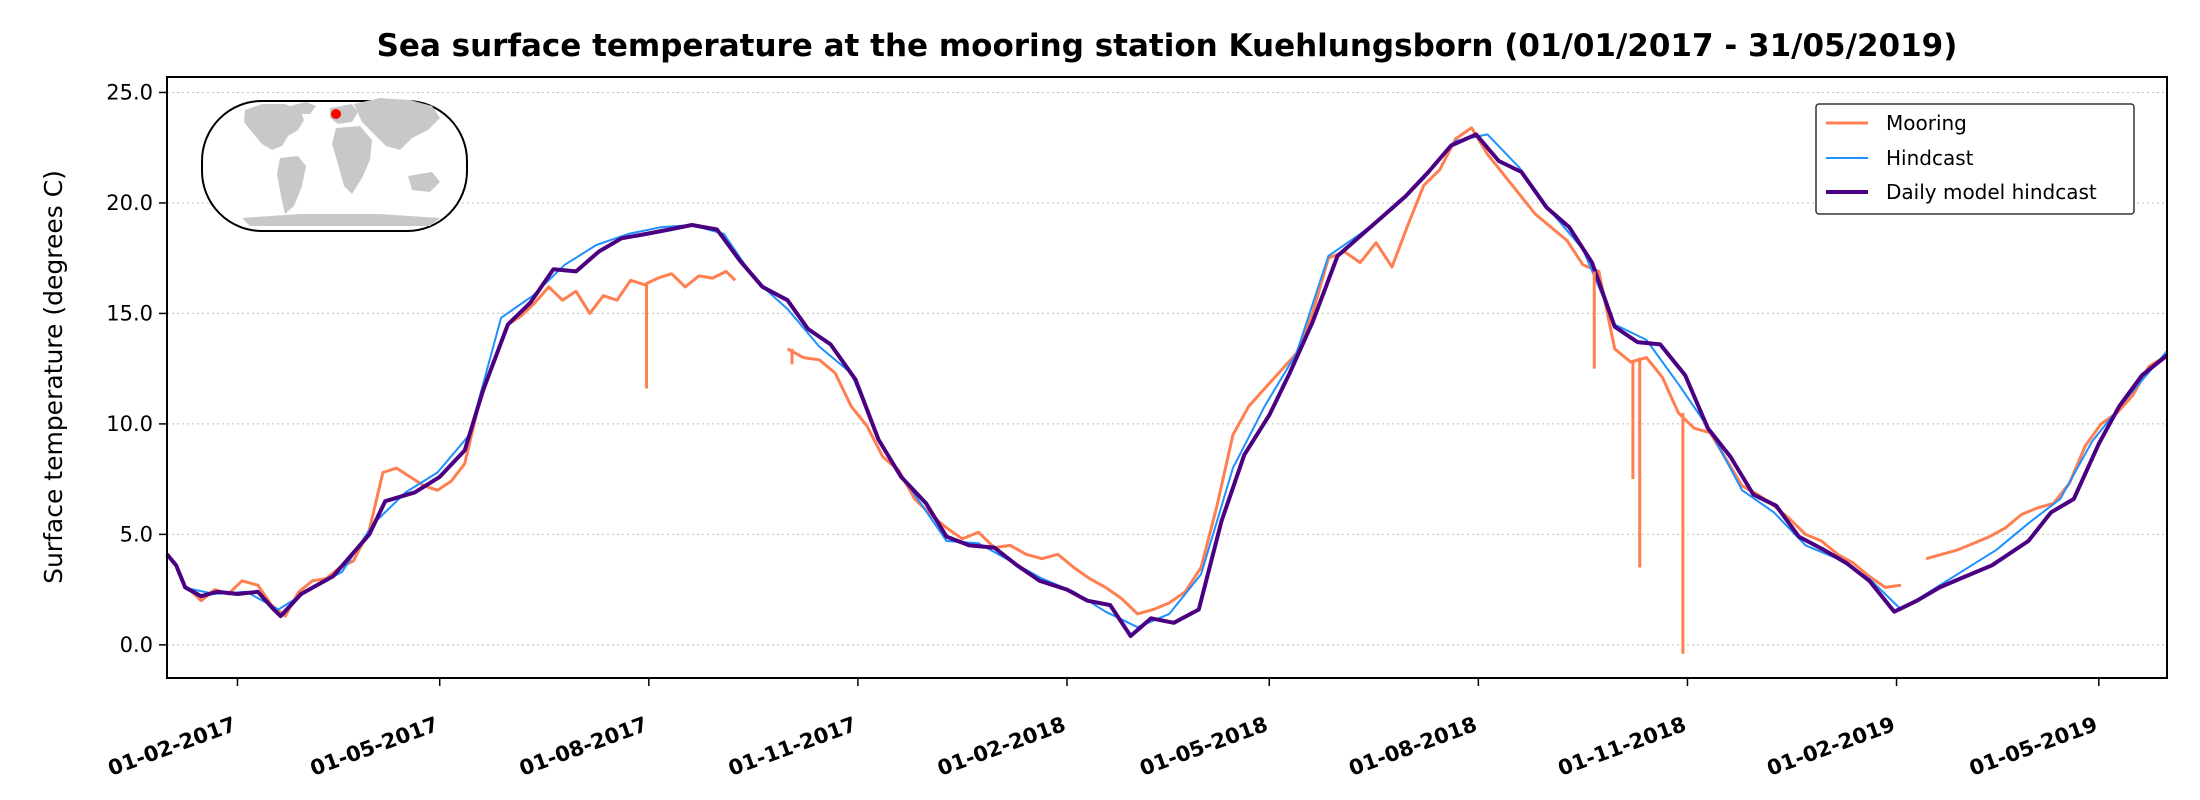  What do you see at coordinates (129, 203) in the screenshot?
I see `y-tick-label: 20.0` at bounding box center [129, 203].